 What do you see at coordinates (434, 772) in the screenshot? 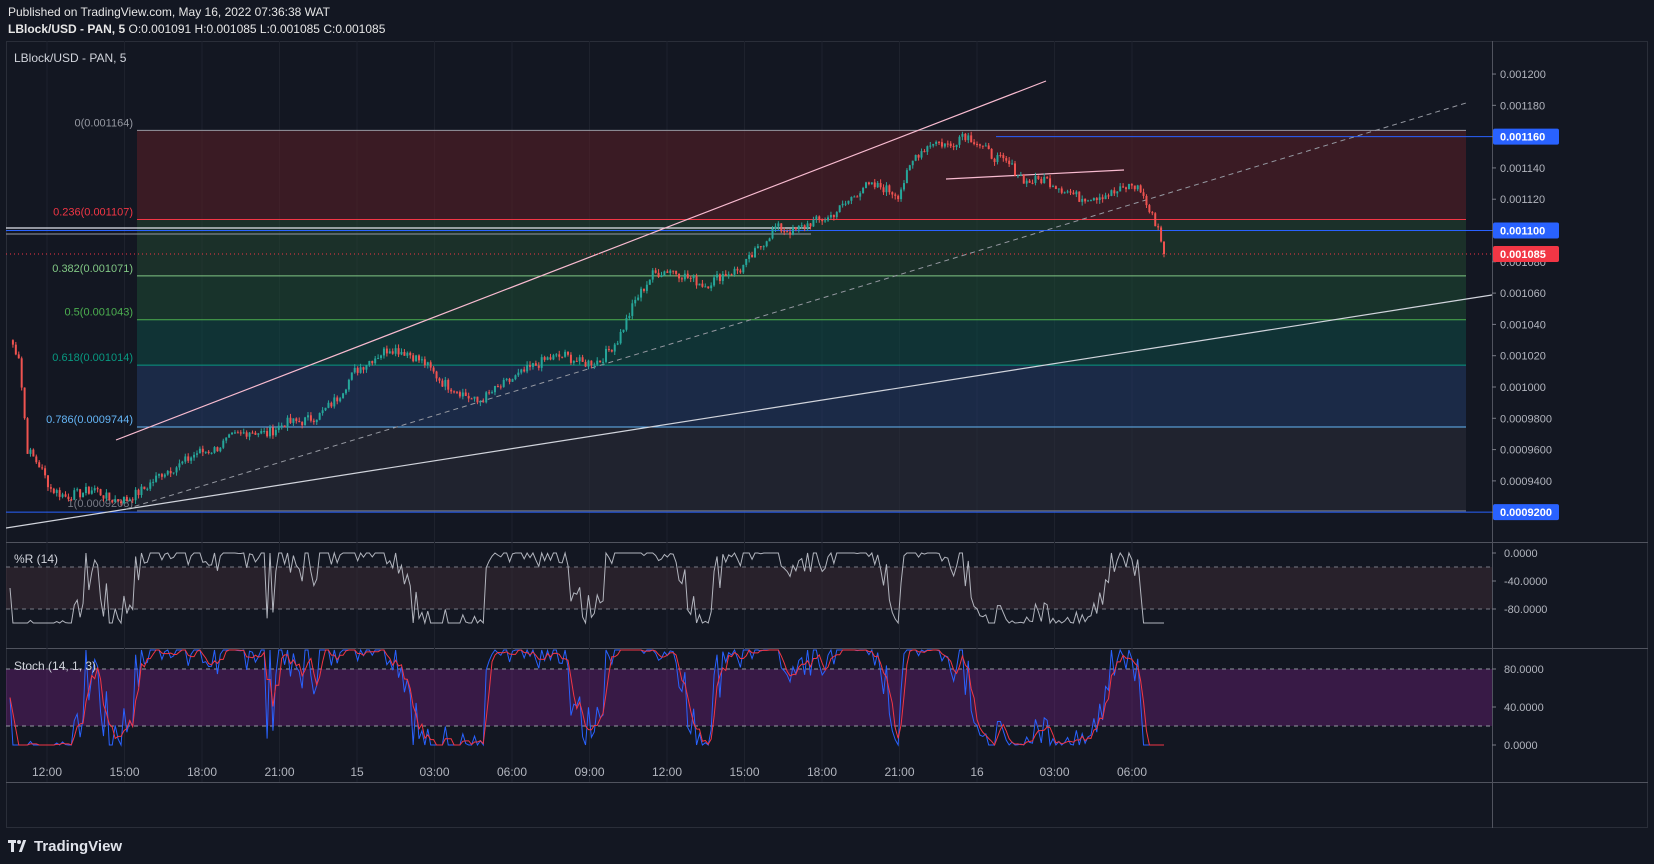
I see `time-tick-label: 03:00` at bounding box center [434, 772].